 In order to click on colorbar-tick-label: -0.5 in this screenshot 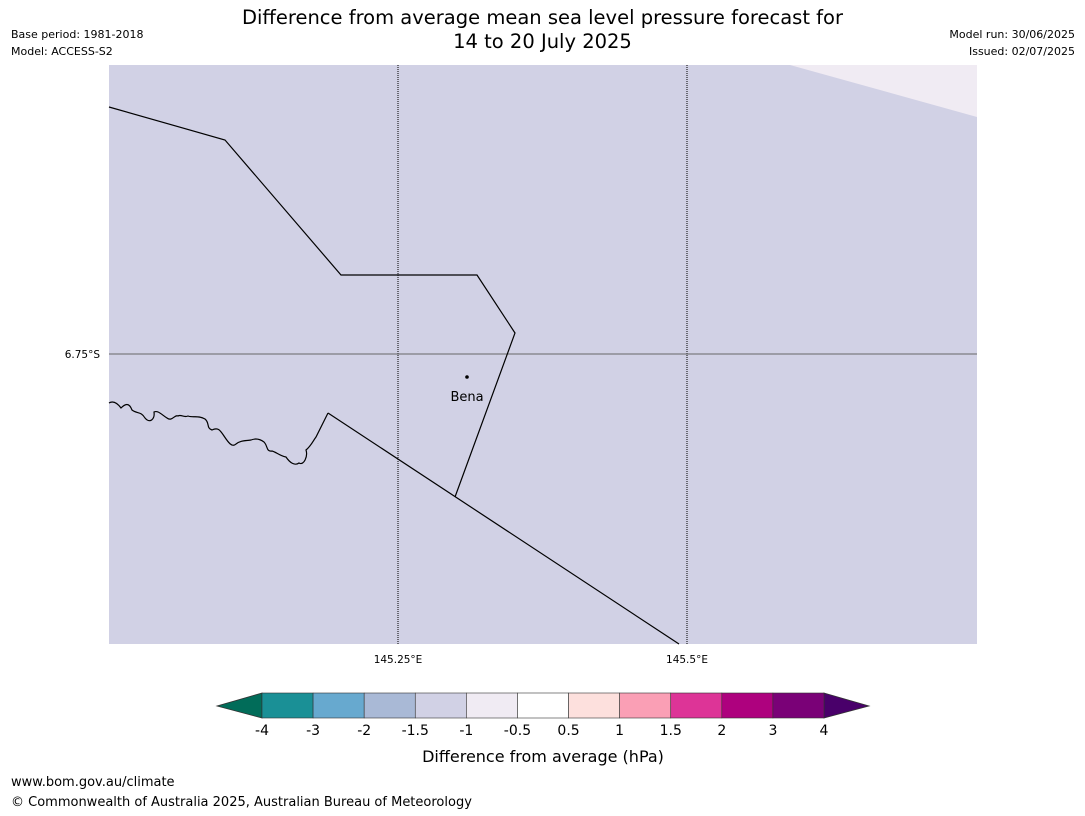, I will do `click(517, 731)`.